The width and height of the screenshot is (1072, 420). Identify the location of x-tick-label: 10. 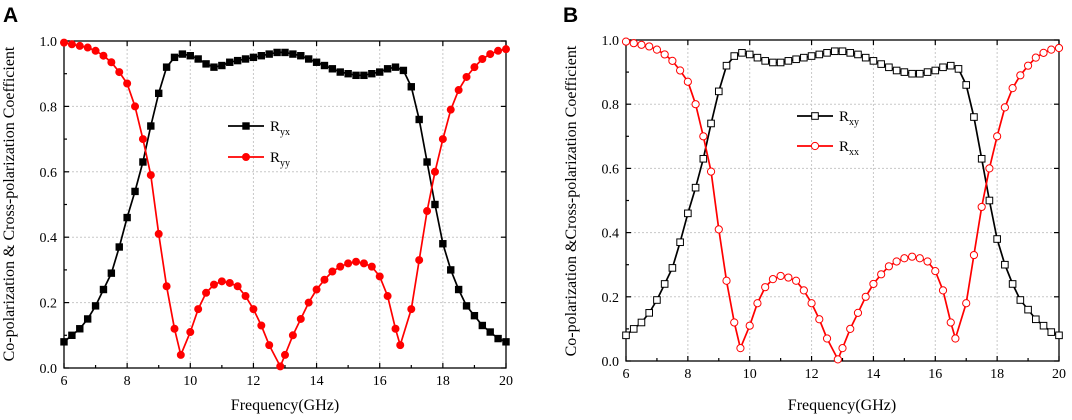
(190, 381).